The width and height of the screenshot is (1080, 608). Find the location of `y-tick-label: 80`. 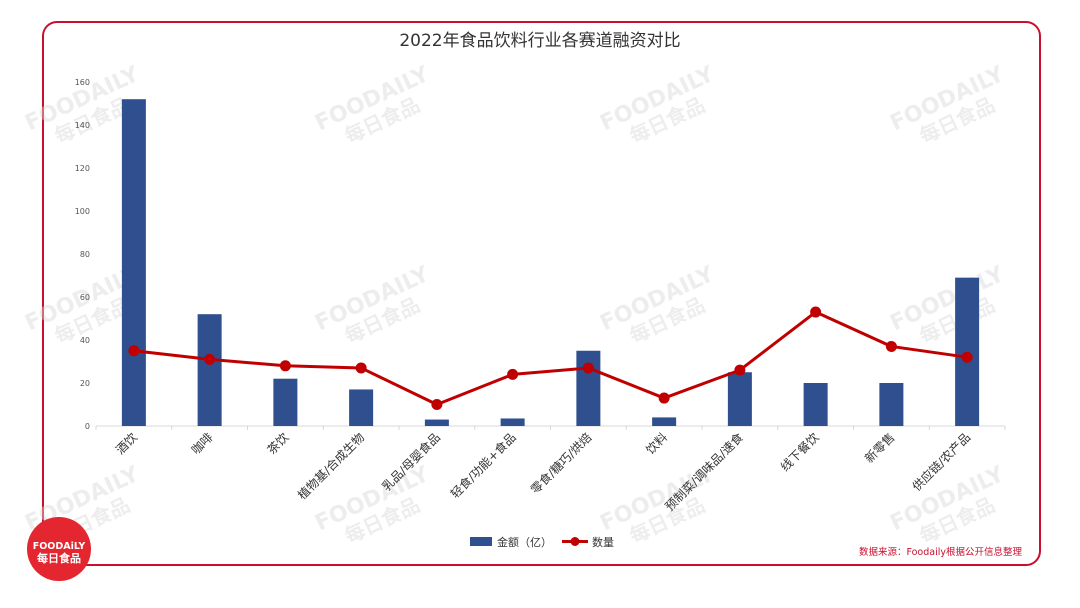

y-tick-label: 80 is located at coordinates (85, 254).